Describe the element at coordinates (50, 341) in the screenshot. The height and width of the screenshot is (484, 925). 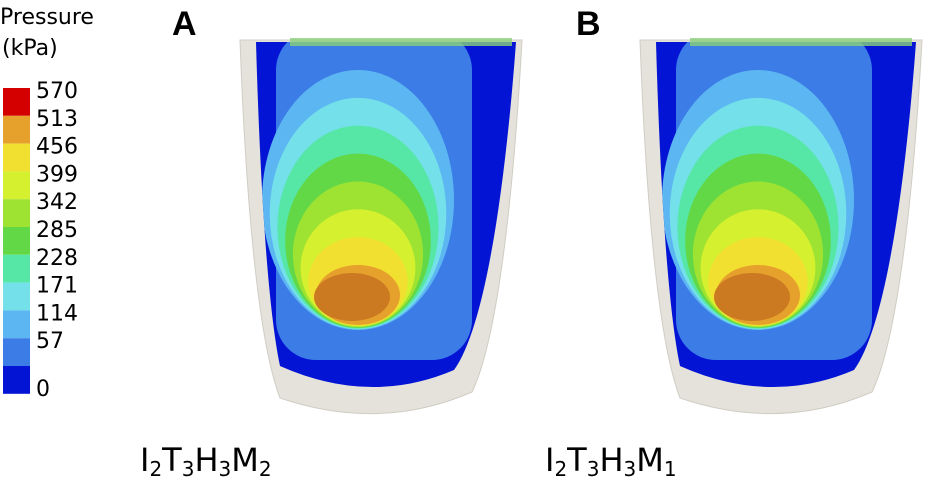
I see `legend-value: 57` at that location.